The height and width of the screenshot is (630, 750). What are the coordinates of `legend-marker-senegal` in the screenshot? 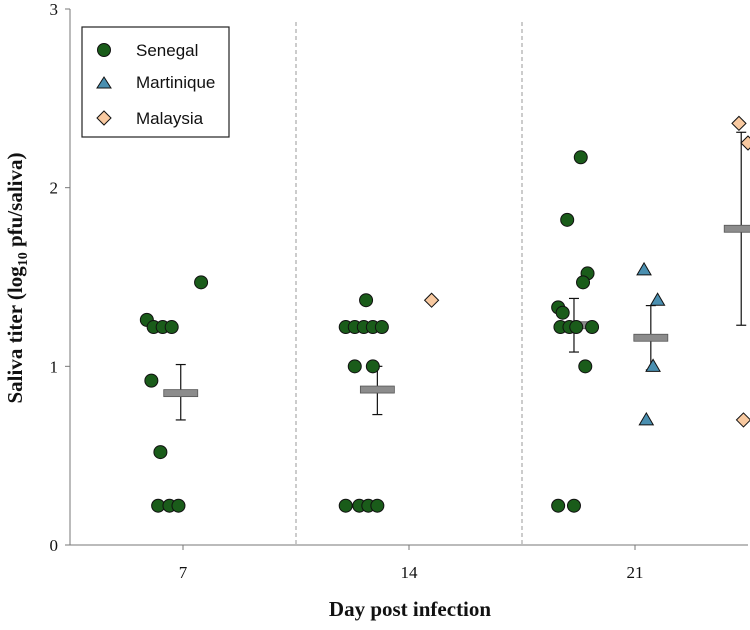 It's located at (104, 50).